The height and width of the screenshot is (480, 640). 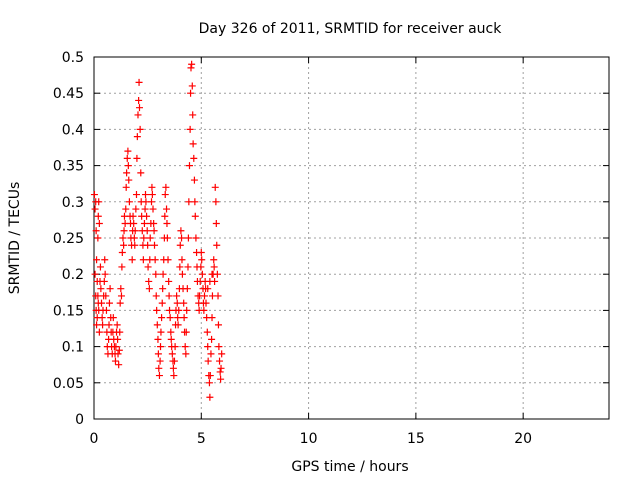 What do you see at coordinates (311, 439) in the screenshot?
I see `x-tick-labels: 0 5 10 15 20` at bounding box center [311, 439].